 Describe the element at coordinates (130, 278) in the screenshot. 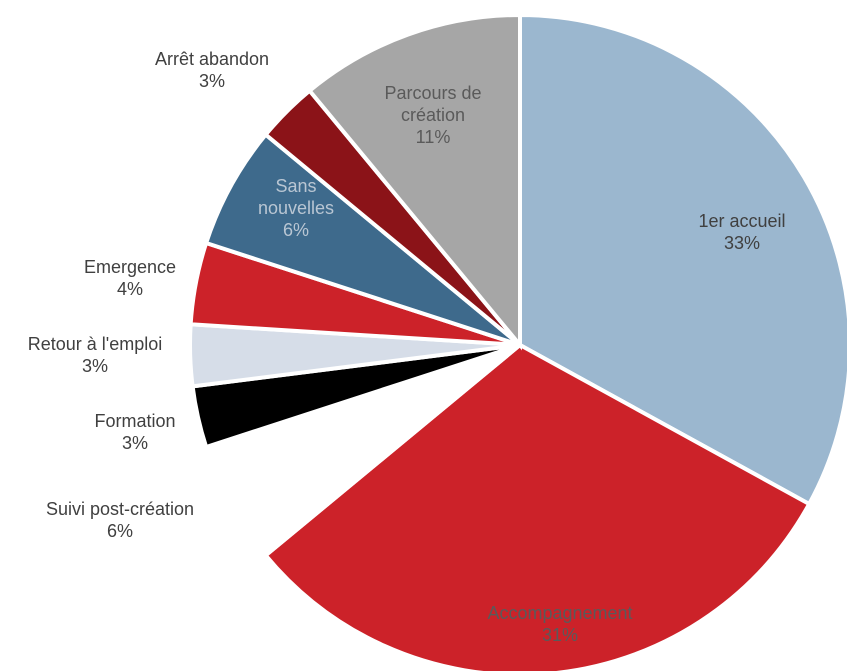

I see `slice-label: Emergence 4%` at that location.